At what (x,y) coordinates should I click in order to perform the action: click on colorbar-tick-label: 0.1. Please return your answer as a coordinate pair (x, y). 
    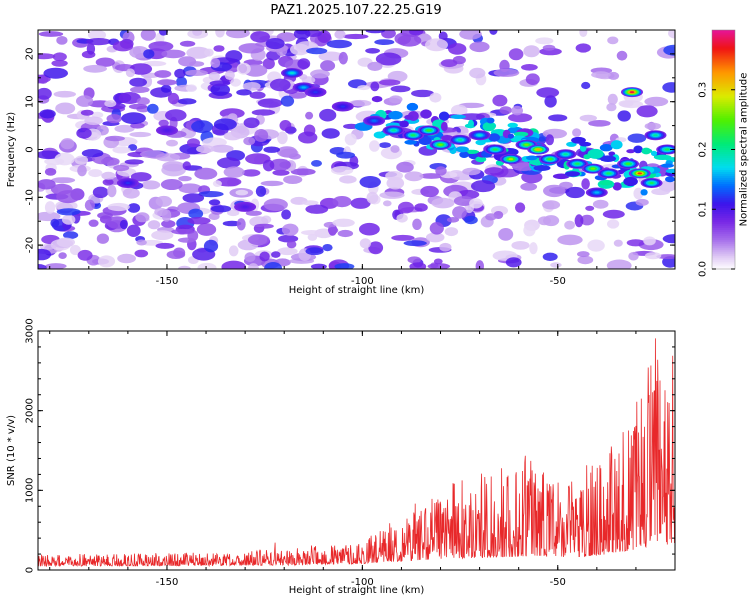
    Looking at the image, I should click on (703, 209).